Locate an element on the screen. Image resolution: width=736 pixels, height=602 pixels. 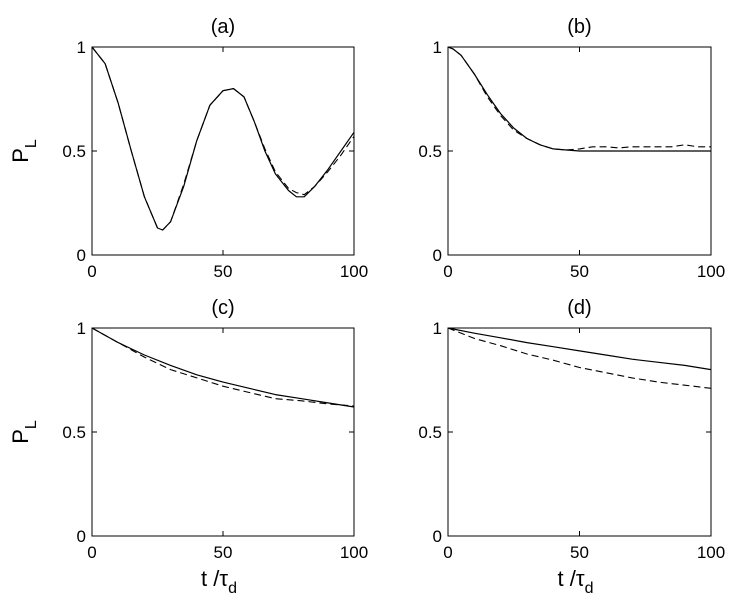
panel-title: (b) is located at coordinates (579, 27).